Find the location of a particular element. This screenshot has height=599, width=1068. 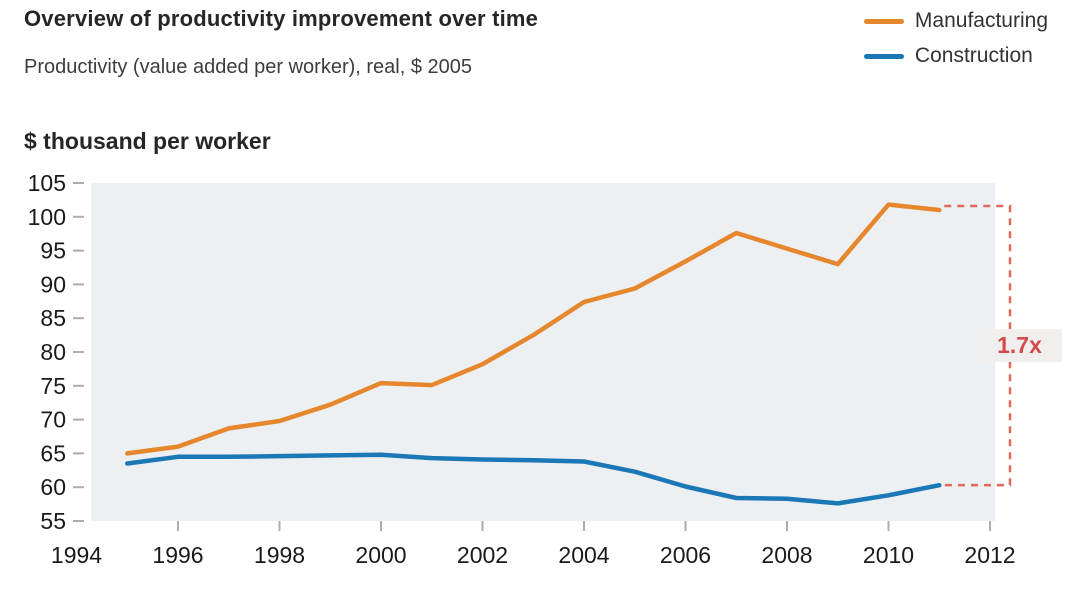

manufacturing-line-swatch is located at coordinates (883, 21).